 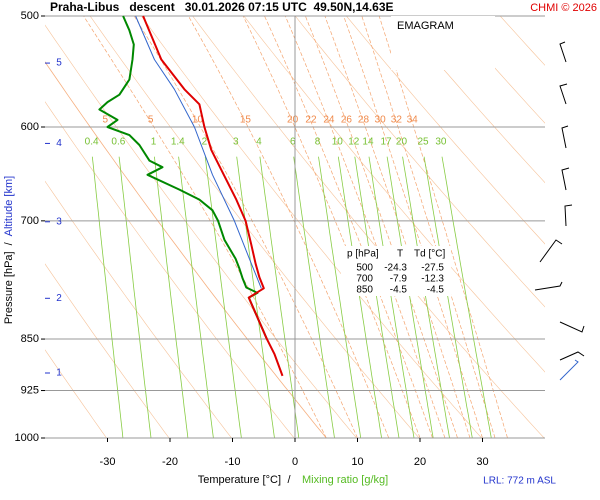 I want to click on x-tick-label: 30, so click(x=482, y=462).